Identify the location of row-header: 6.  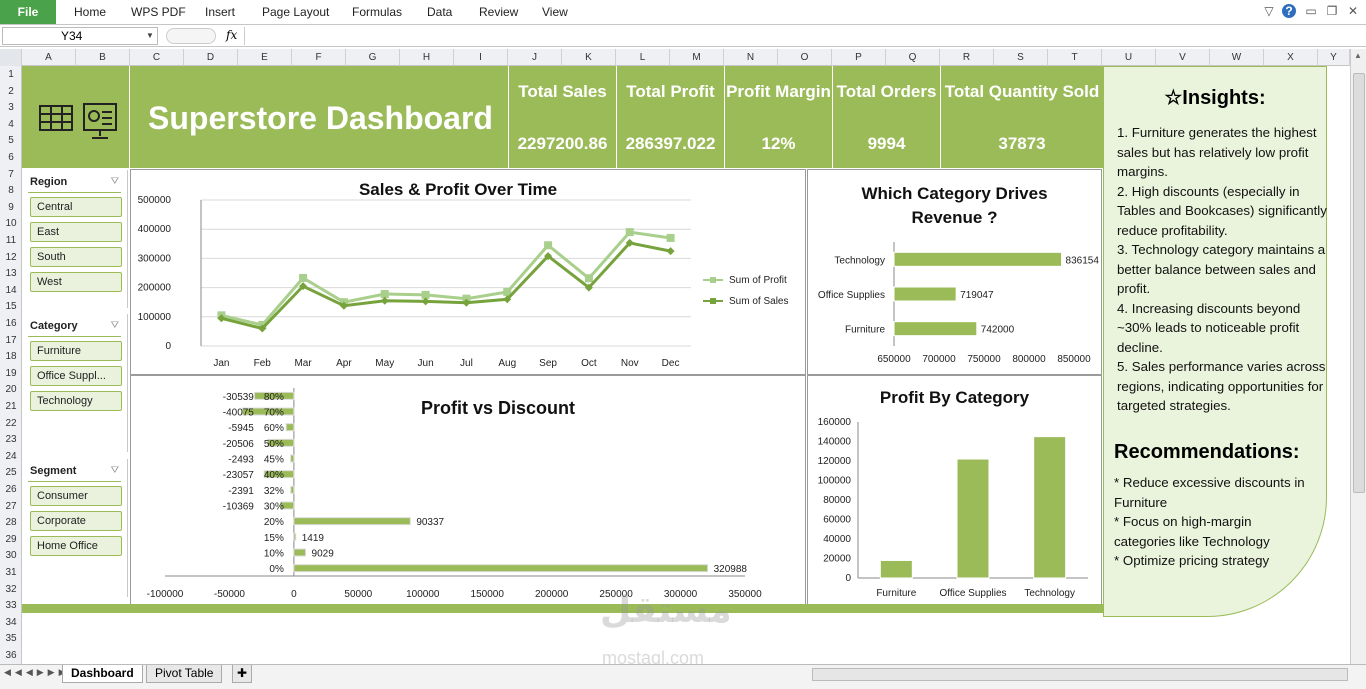
(11, 157).